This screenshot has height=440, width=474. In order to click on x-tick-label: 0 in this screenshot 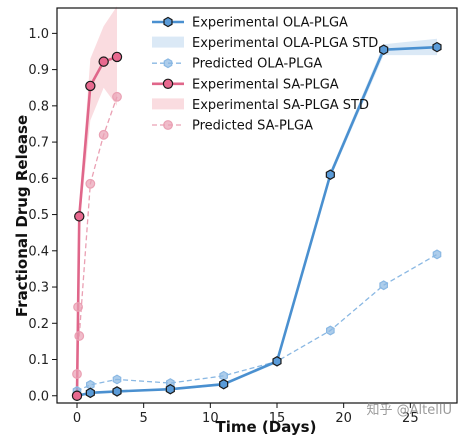, I will do `click(77, 418)`.